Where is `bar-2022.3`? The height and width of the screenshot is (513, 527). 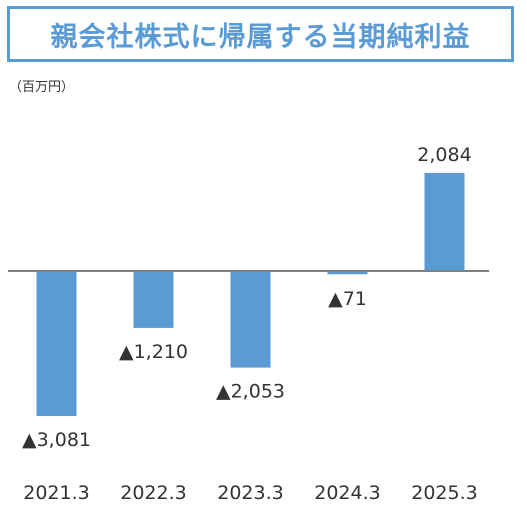 bar-2022.3 is located at coordinates (153, 299).